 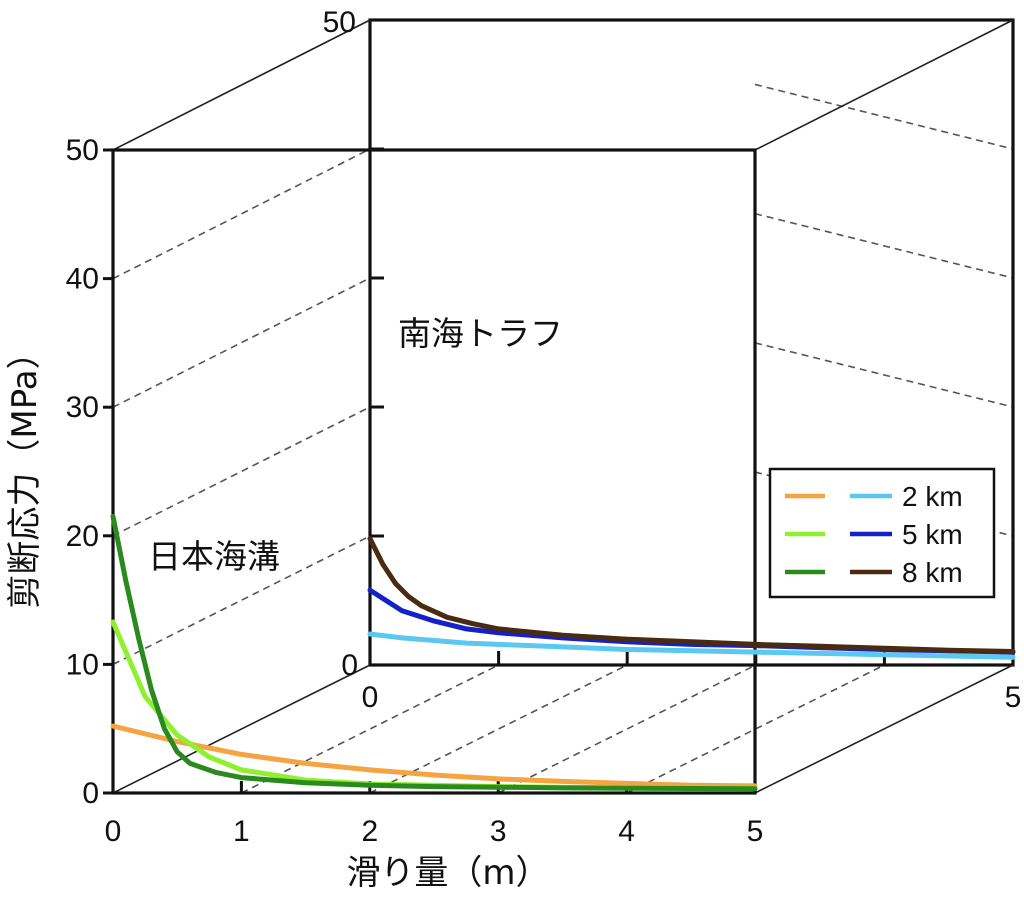 I want to click on y-axis-label: 剪断応力（MPa）, so click(x=25, y=471).